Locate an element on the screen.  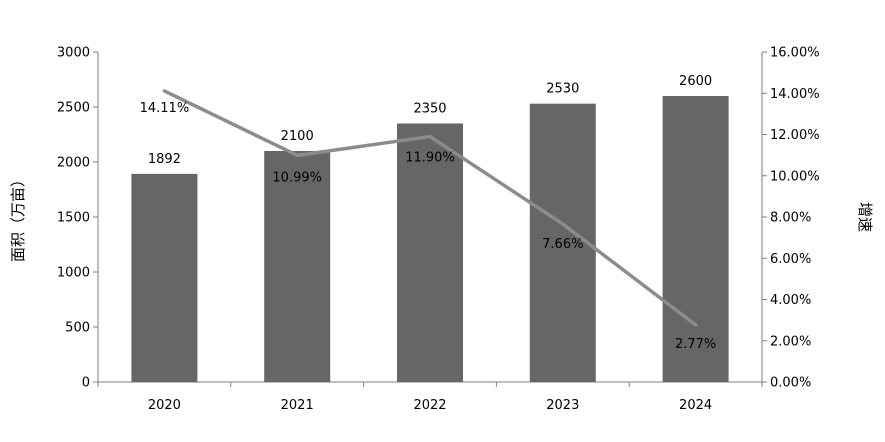
y-left-tick-label: 2000 is located at coordinates (73, 163).